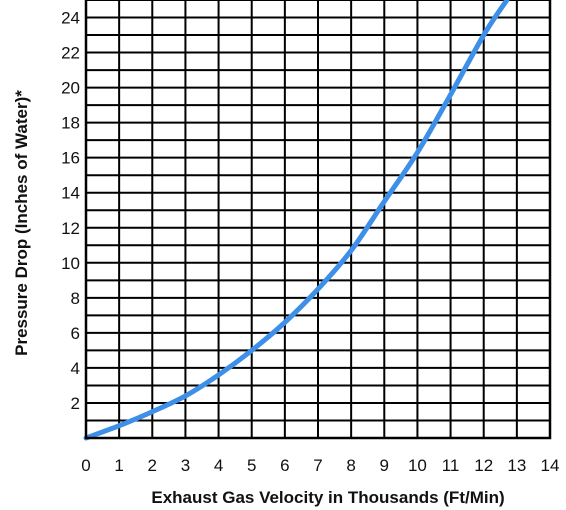  What do you see at coordinates (516, 465) in the screenshot?
I see `x-tick-label: 13` at bounding box center [516, 465].